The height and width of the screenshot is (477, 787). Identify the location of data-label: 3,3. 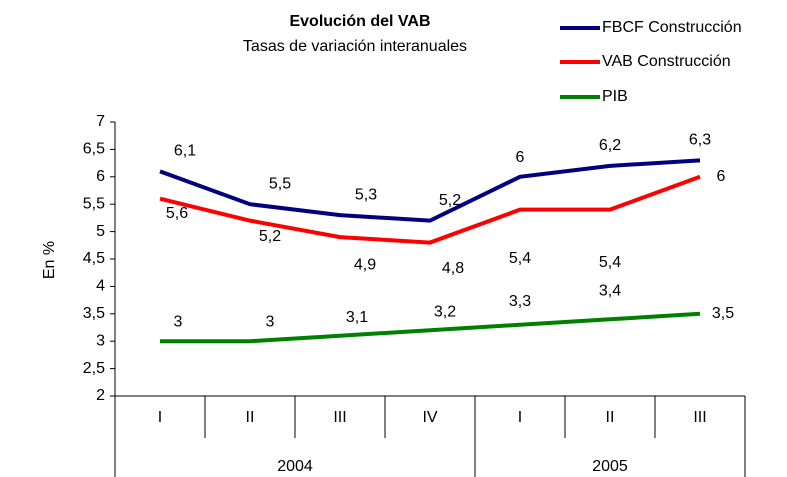
(520, 301).